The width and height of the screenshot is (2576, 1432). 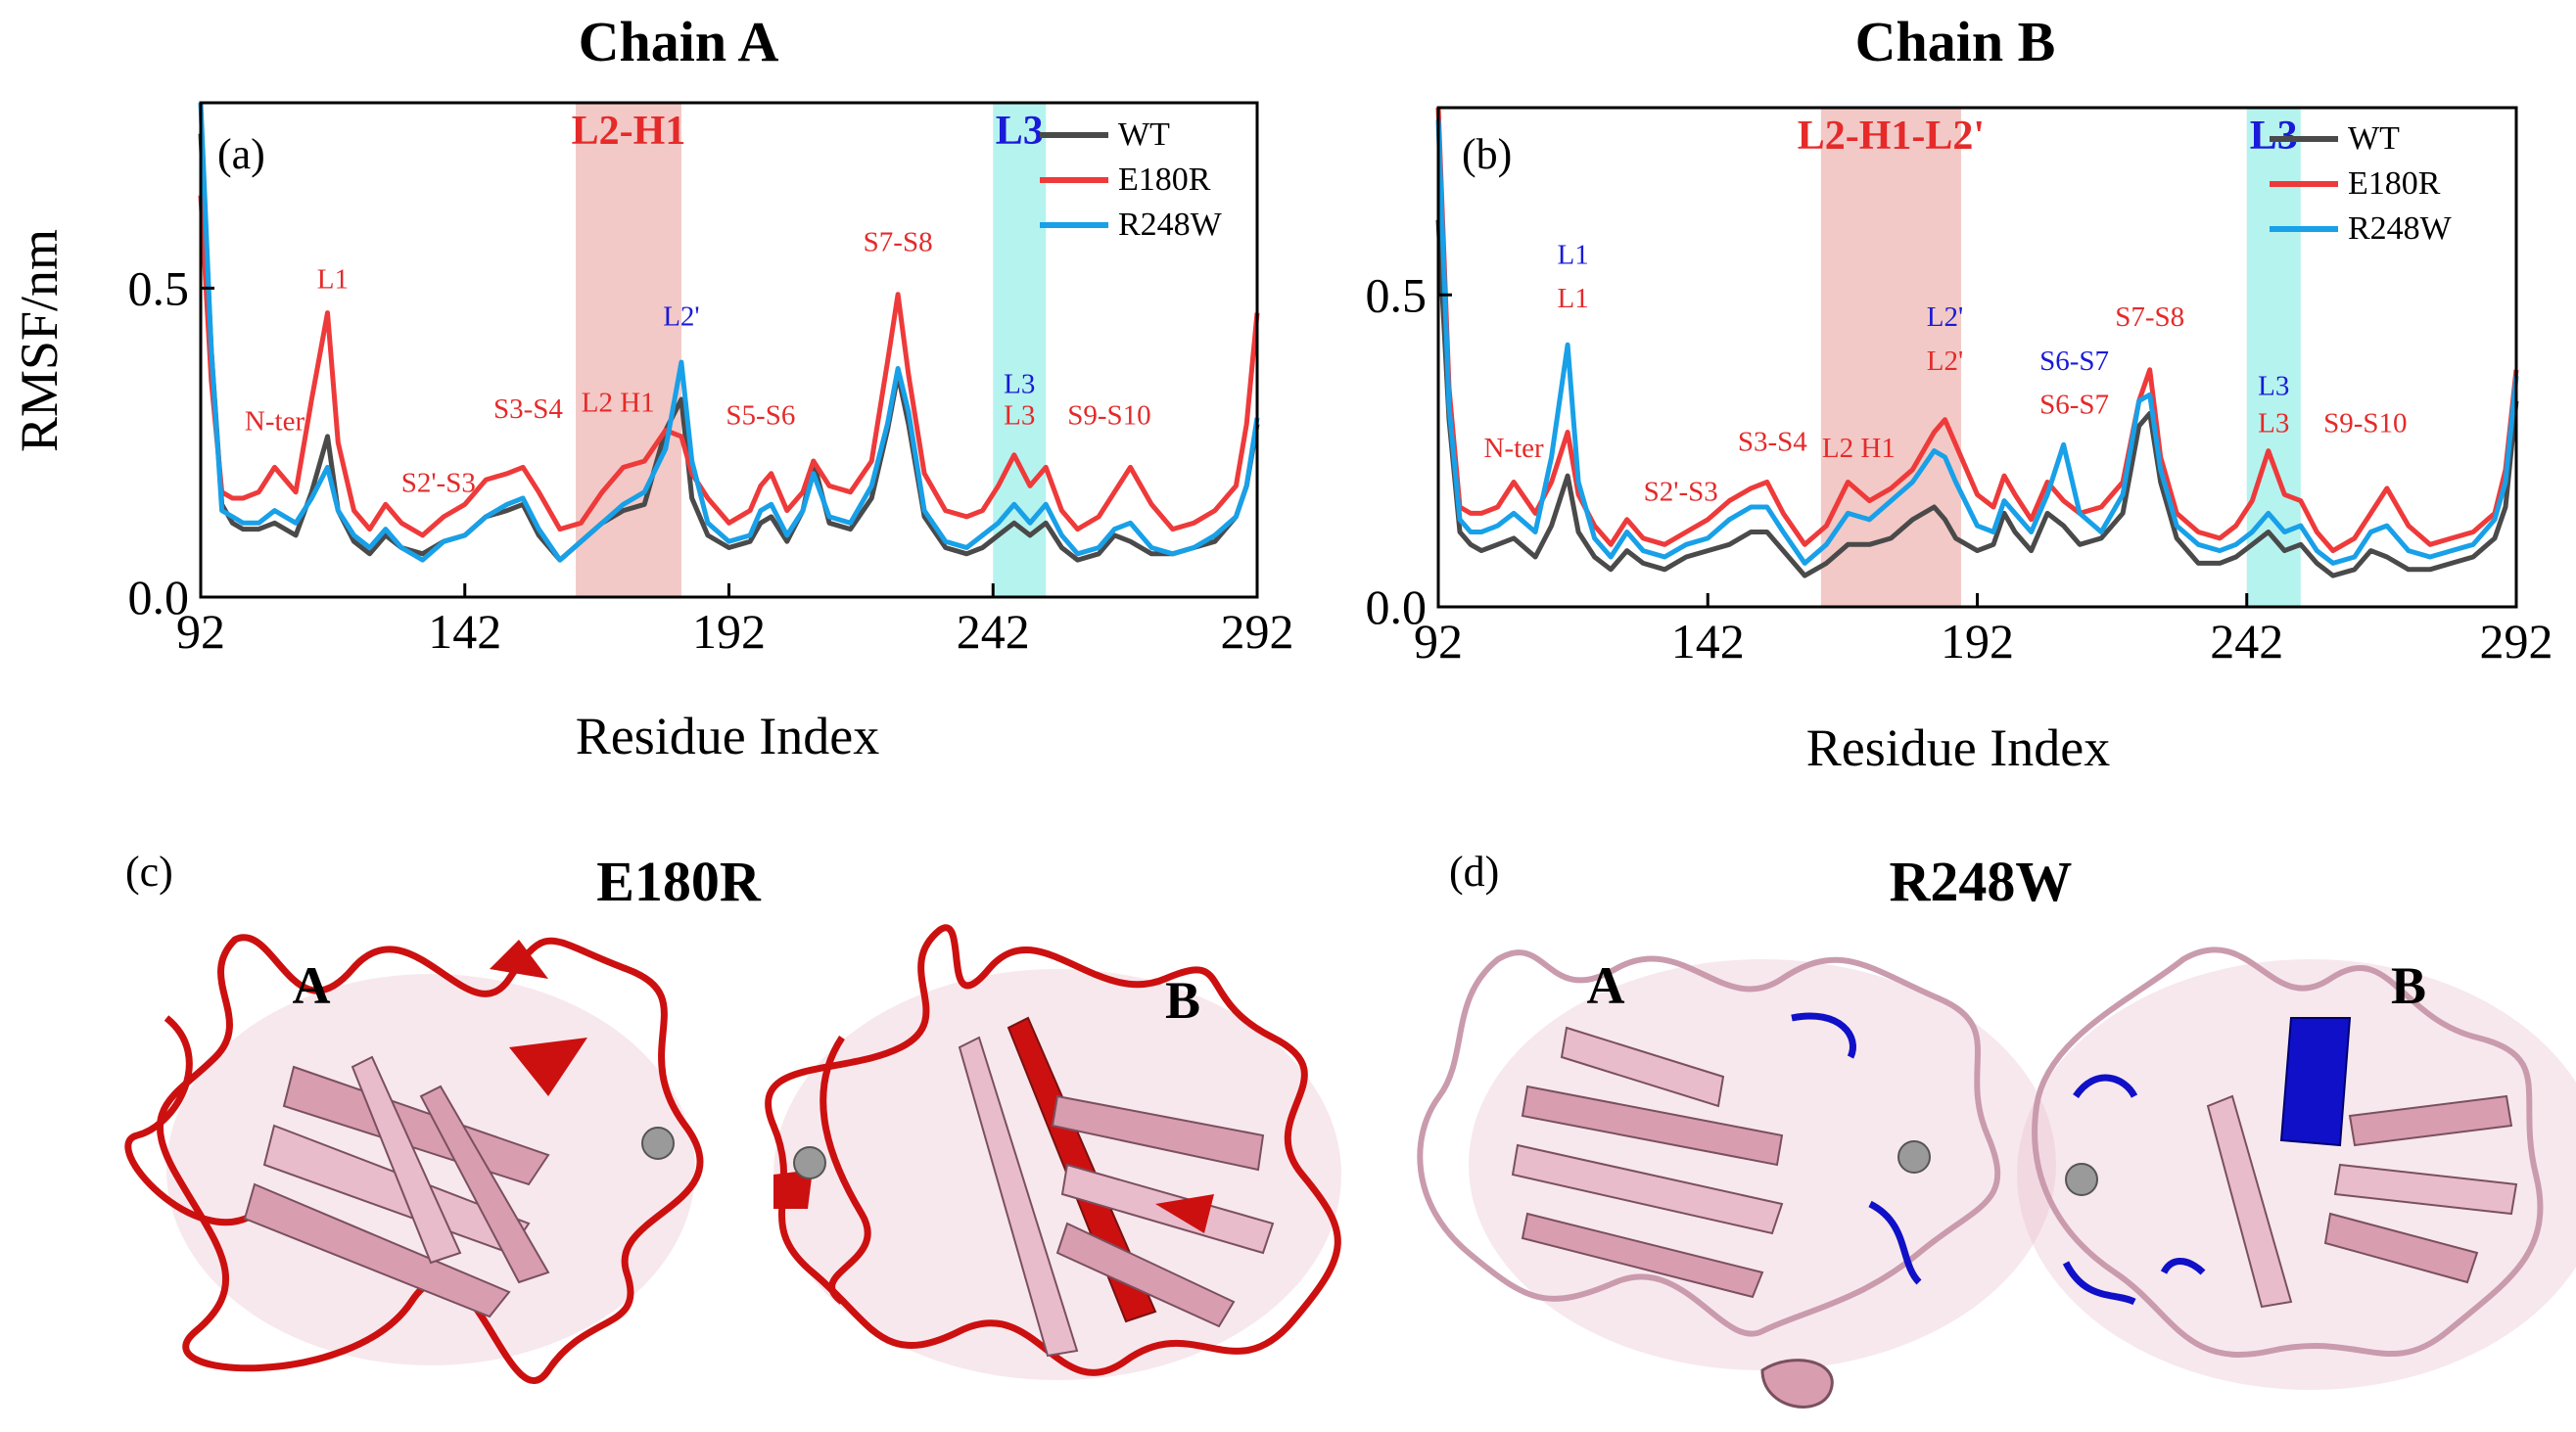 What do you see at coordinates (149, 872) in the screenshot?
I see `panel-label: (c)` at bounding box center [149, 872].